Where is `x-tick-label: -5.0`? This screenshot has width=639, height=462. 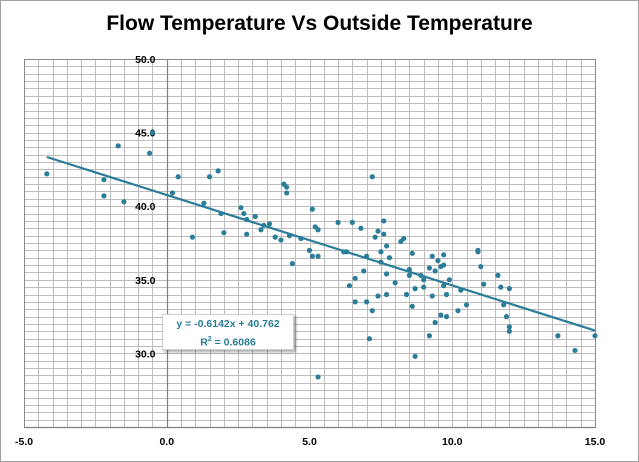 x-tick-label: -5.0 is located at coordinates (24, 442).